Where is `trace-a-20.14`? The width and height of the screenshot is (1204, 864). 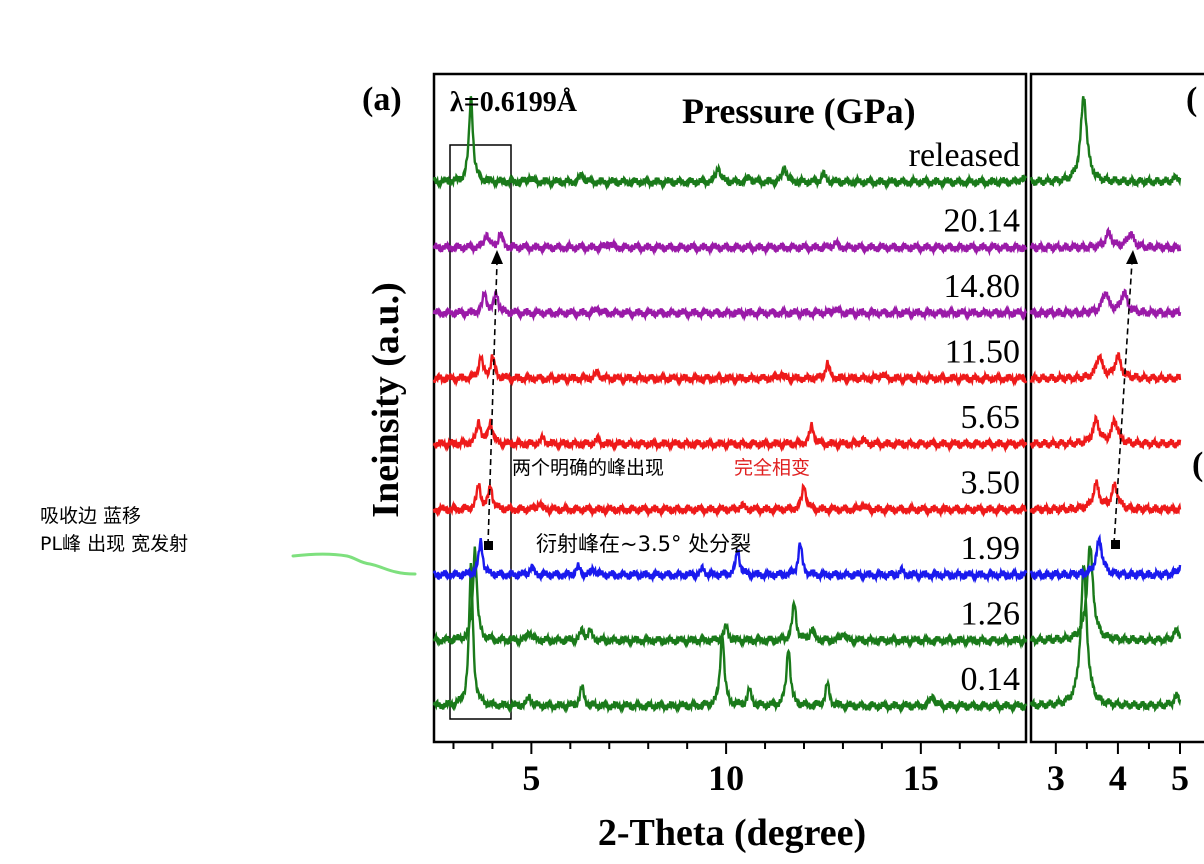 trace-a-20.14 is located at coordinates (730, 243).